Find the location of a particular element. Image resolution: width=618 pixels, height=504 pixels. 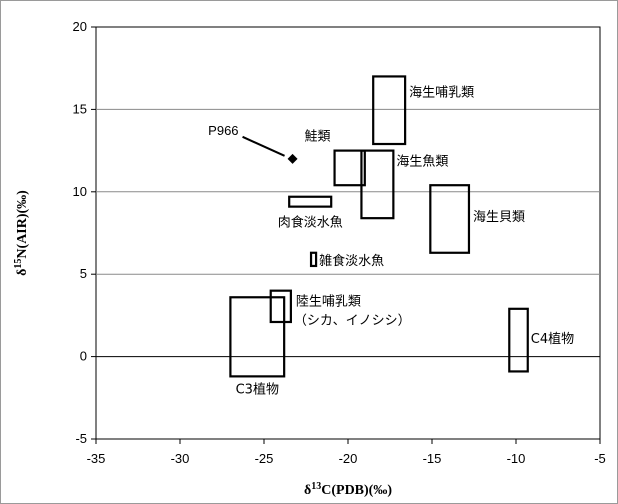

x-tick-label: -5 is located at coordinates (600, 458).